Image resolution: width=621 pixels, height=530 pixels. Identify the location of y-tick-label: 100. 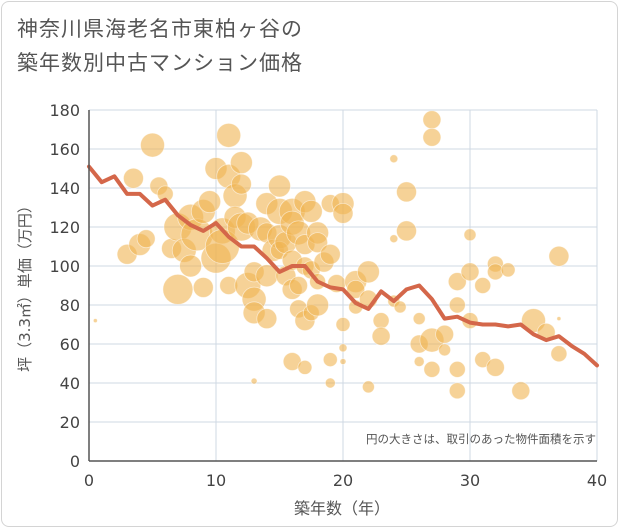
(64, 266).